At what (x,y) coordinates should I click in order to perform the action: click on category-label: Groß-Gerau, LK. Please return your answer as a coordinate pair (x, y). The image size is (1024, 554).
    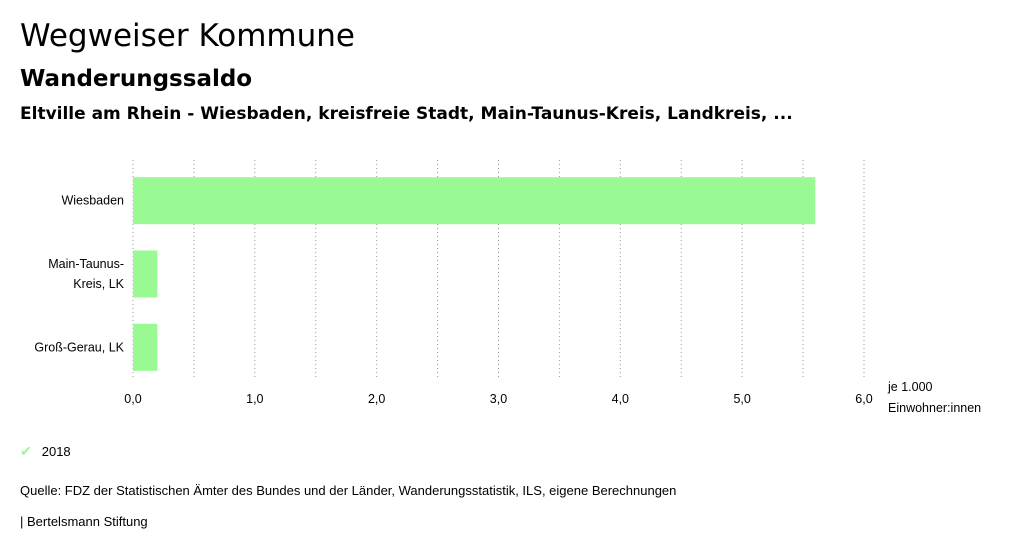
    Looking at the image, I should click on (79, 347).